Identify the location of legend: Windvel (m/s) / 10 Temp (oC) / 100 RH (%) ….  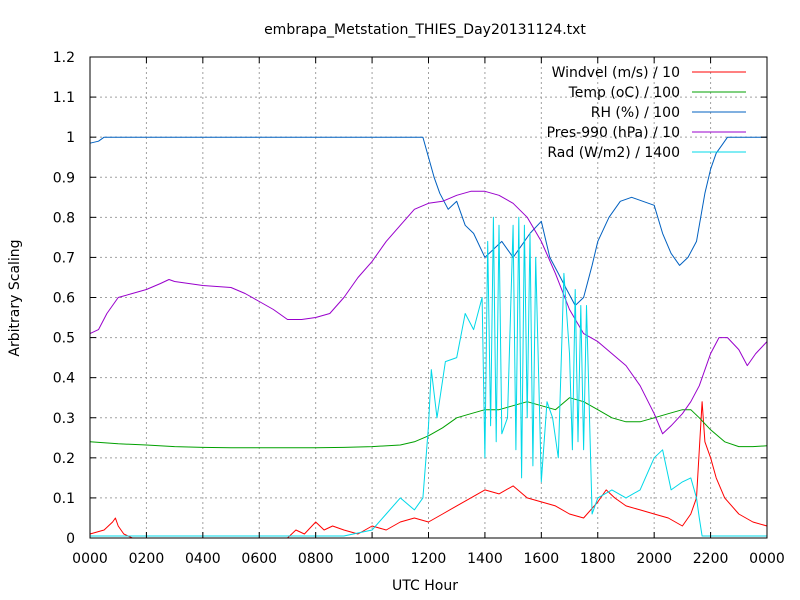
(646, 113).